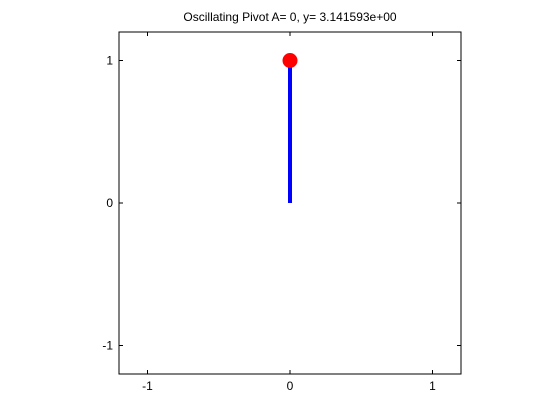 The image size is (560, 420). Describe the element at coordinates (107, 346) in the screenshot. I see `y-tick-label: -1` at that location.